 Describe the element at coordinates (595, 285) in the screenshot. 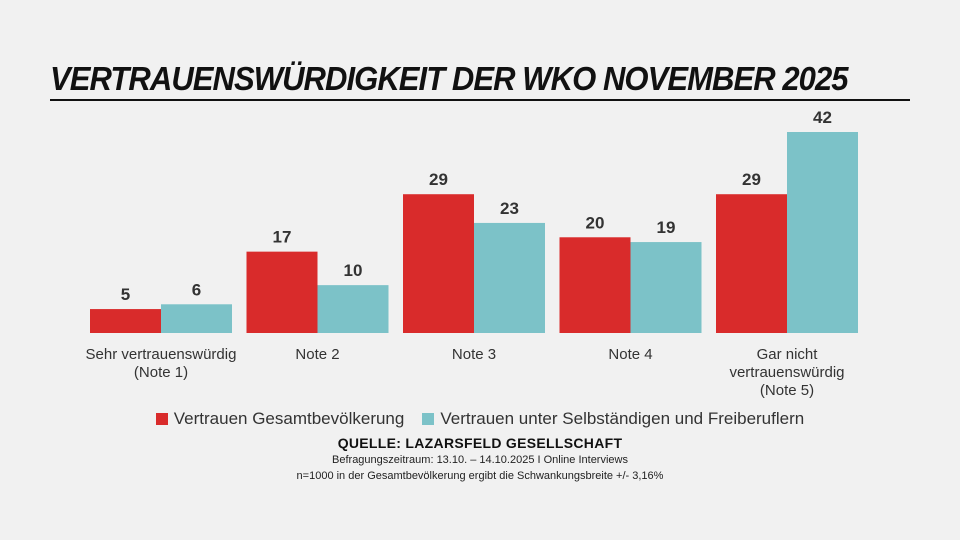

I see `bar-series1-cat4` at that location.